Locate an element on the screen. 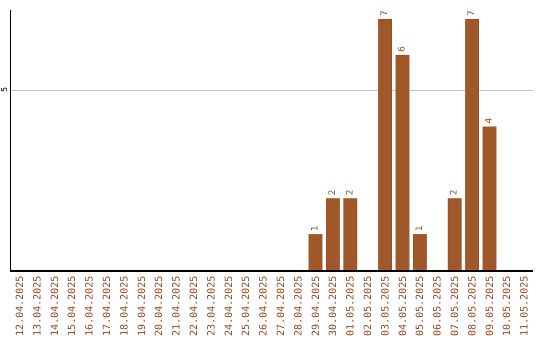  x-tick-label: 17.04.2025 is located at coordinates (107, 306).